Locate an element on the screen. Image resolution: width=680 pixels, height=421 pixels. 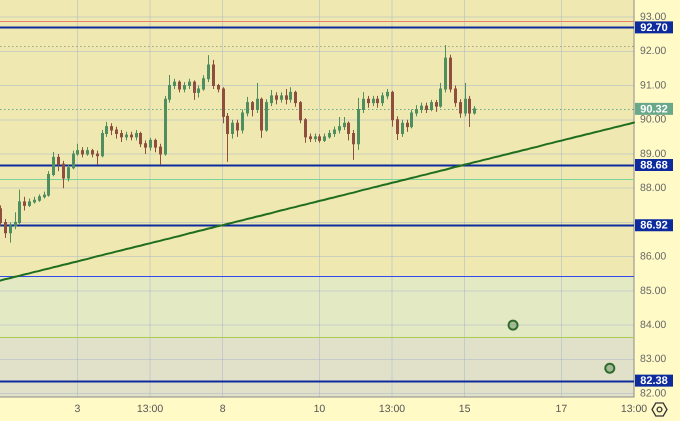
y-tick-label: 85.00 is located at coordinates (653, 290).